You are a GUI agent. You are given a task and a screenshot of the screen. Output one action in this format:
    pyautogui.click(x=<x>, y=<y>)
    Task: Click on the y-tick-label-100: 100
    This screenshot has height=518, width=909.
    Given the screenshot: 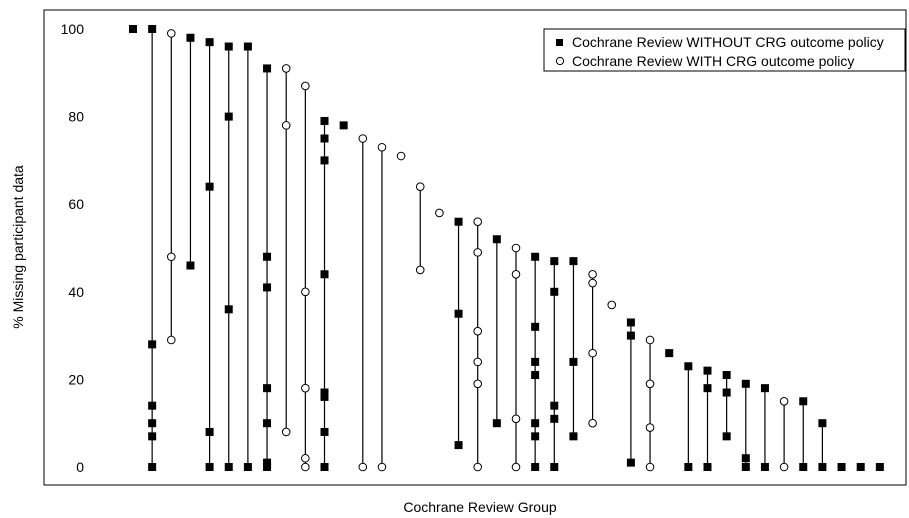 What is the action you would take?
    pyautogui.click(x=73, y=29)
    